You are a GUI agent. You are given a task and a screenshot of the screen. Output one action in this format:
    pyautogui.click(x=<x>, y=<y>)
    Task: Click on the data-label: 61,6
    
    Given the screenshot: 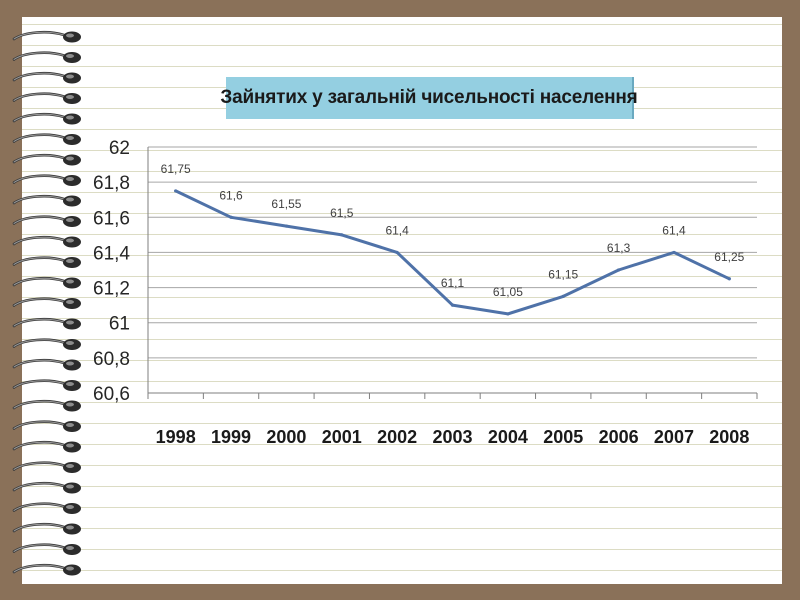 What is the action you would take?
    pyautogui.click(x=231, y=195)
    